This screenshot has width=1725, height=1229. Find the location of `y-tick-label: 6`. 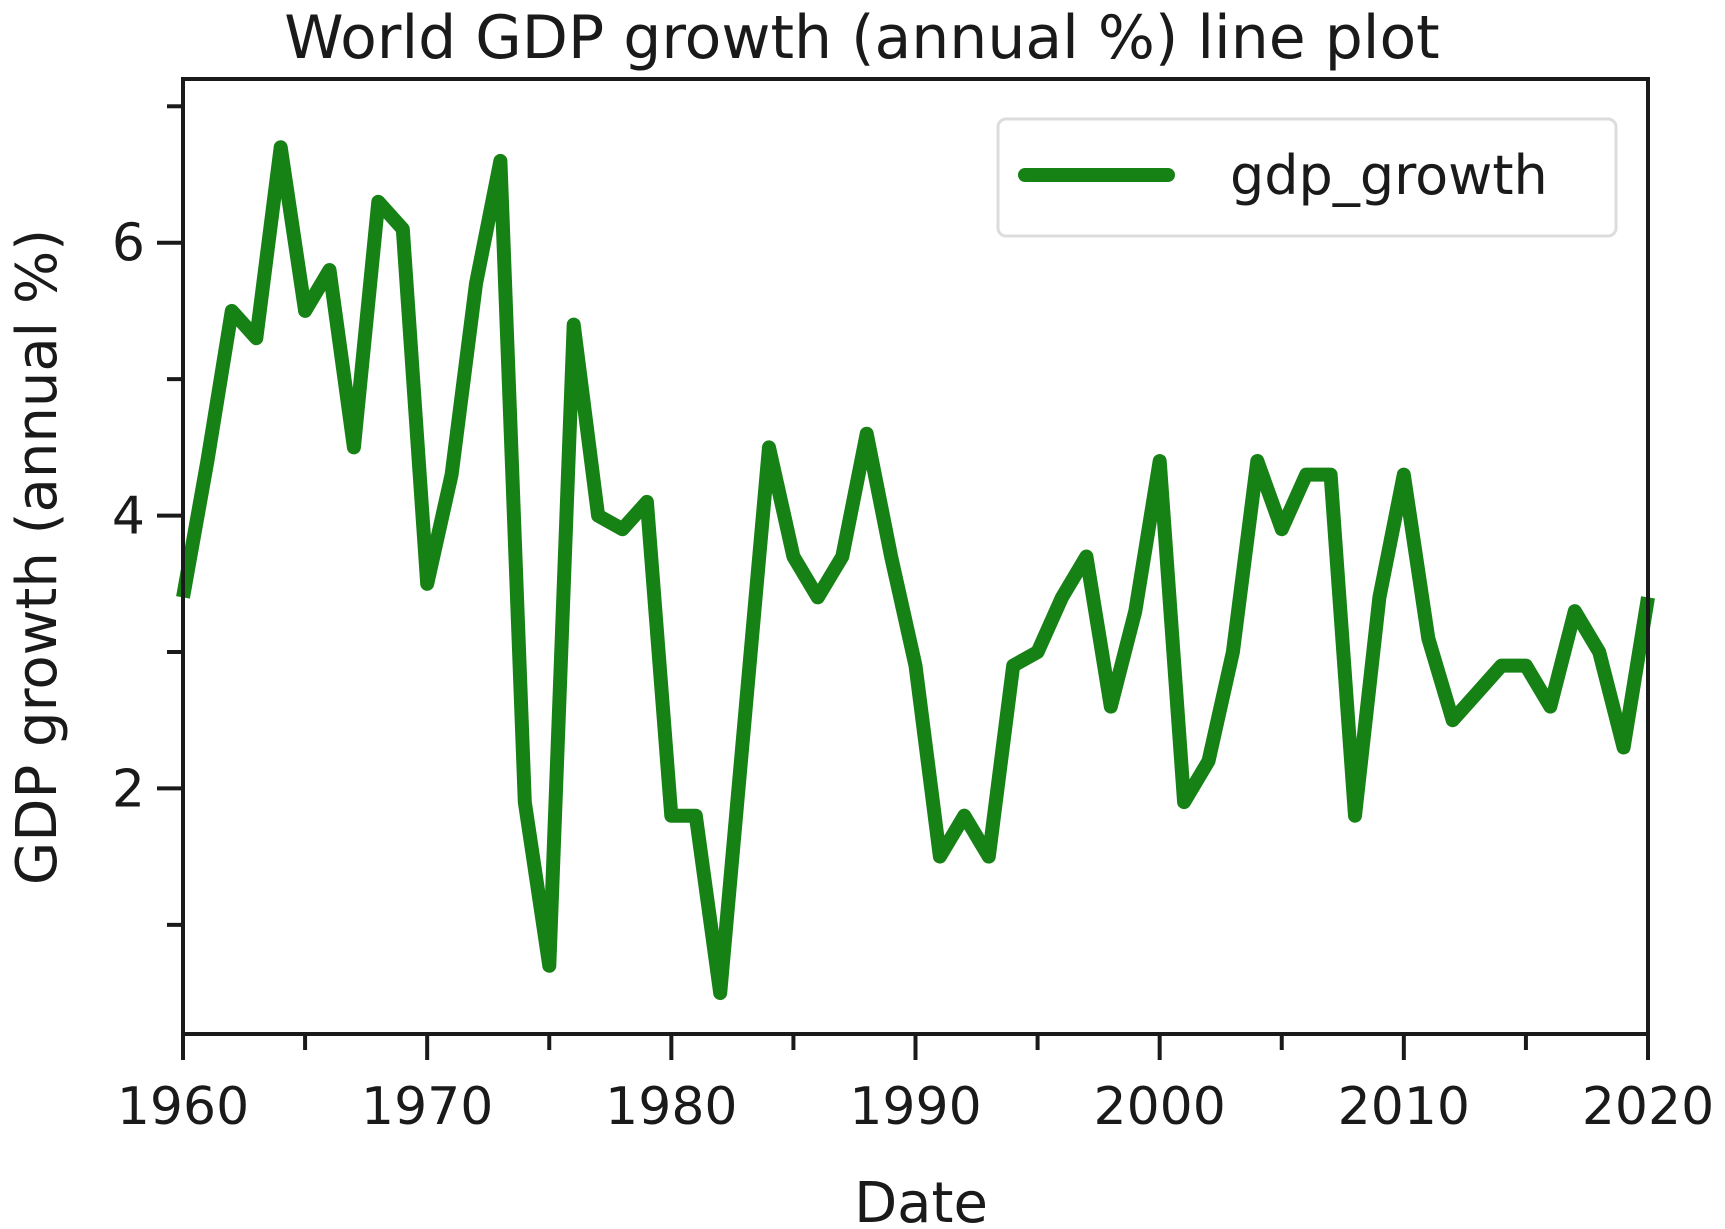

y-tick-label: 6 is located at coordinates (128, 244).